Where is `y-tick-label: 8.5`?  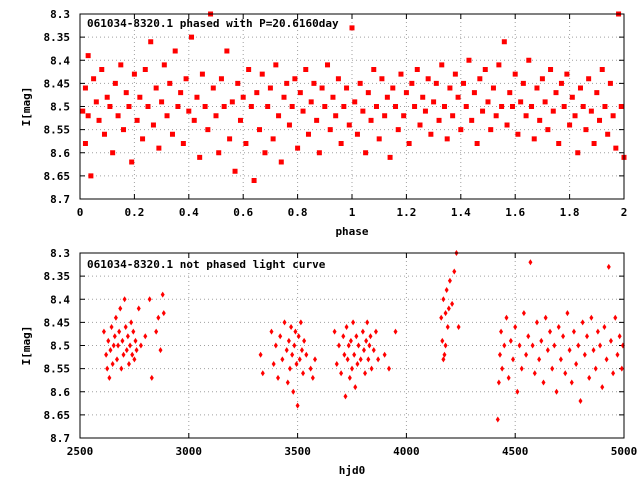 y-tick-label: 8.5 is located at coordinates (60, 107).